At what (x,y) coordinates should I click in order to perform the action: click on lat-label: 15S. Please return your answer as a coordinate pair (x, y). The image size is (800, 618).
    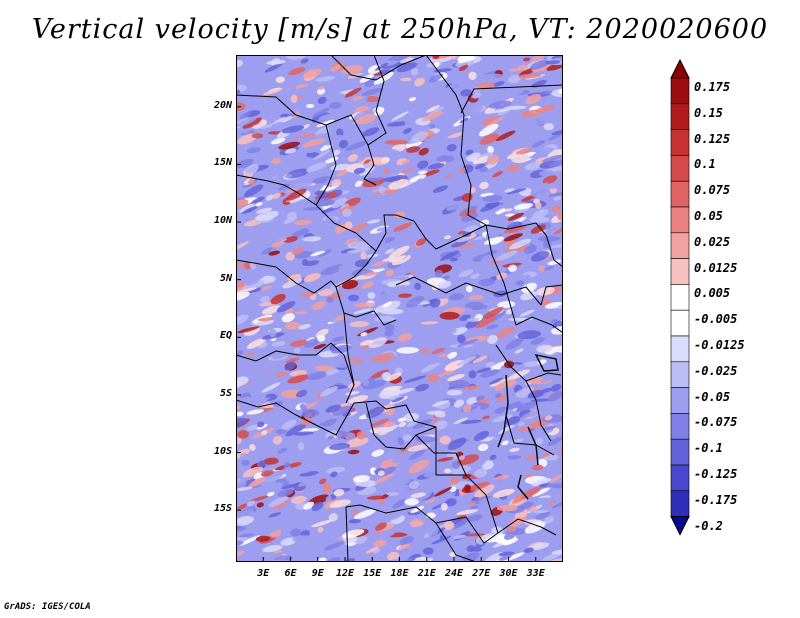
    Looking at the image, I should click on (222, 509).